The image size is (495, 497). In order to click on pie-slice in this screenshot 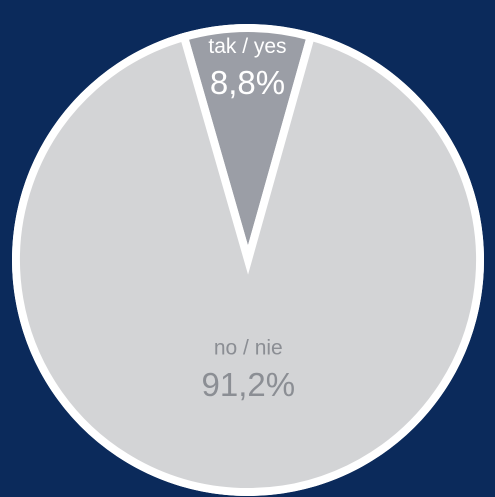, I will do `click(247, 149)`.